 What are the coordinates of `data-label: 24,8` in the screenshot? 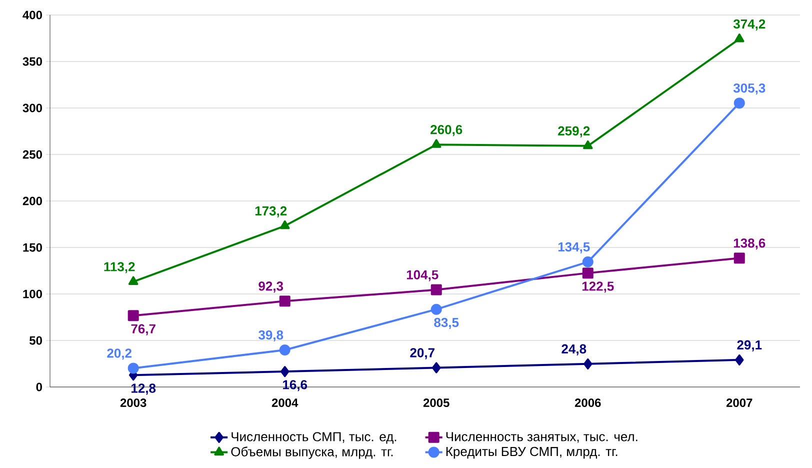 It's located at (574, 350).